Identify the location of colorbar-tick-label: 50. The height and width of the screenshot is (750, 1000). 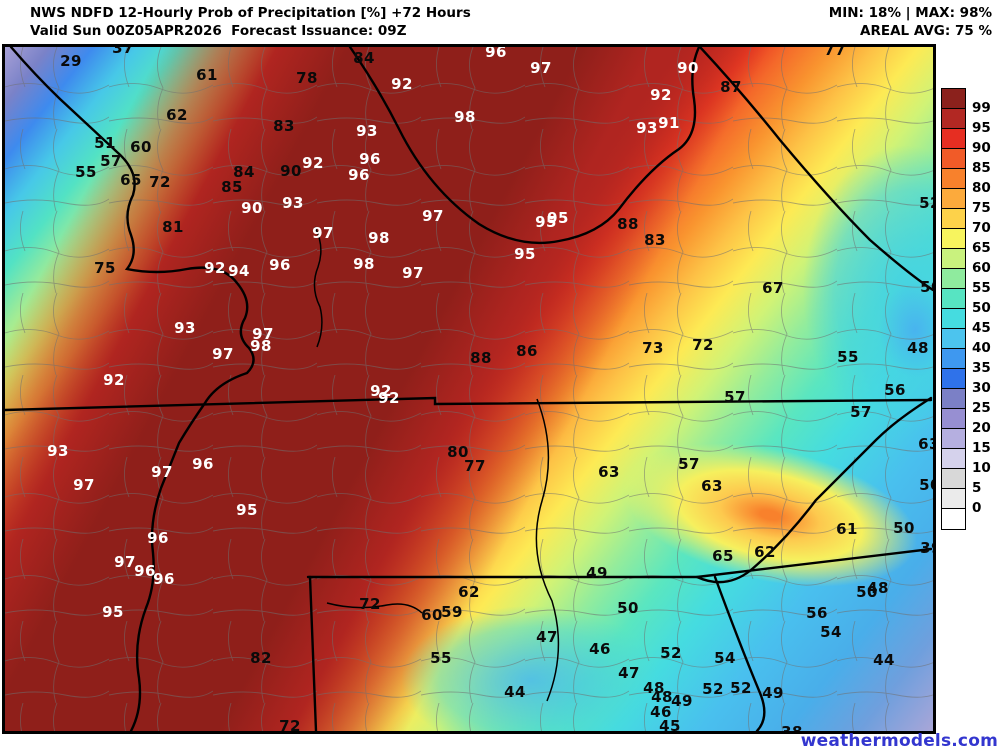
(981, 308).